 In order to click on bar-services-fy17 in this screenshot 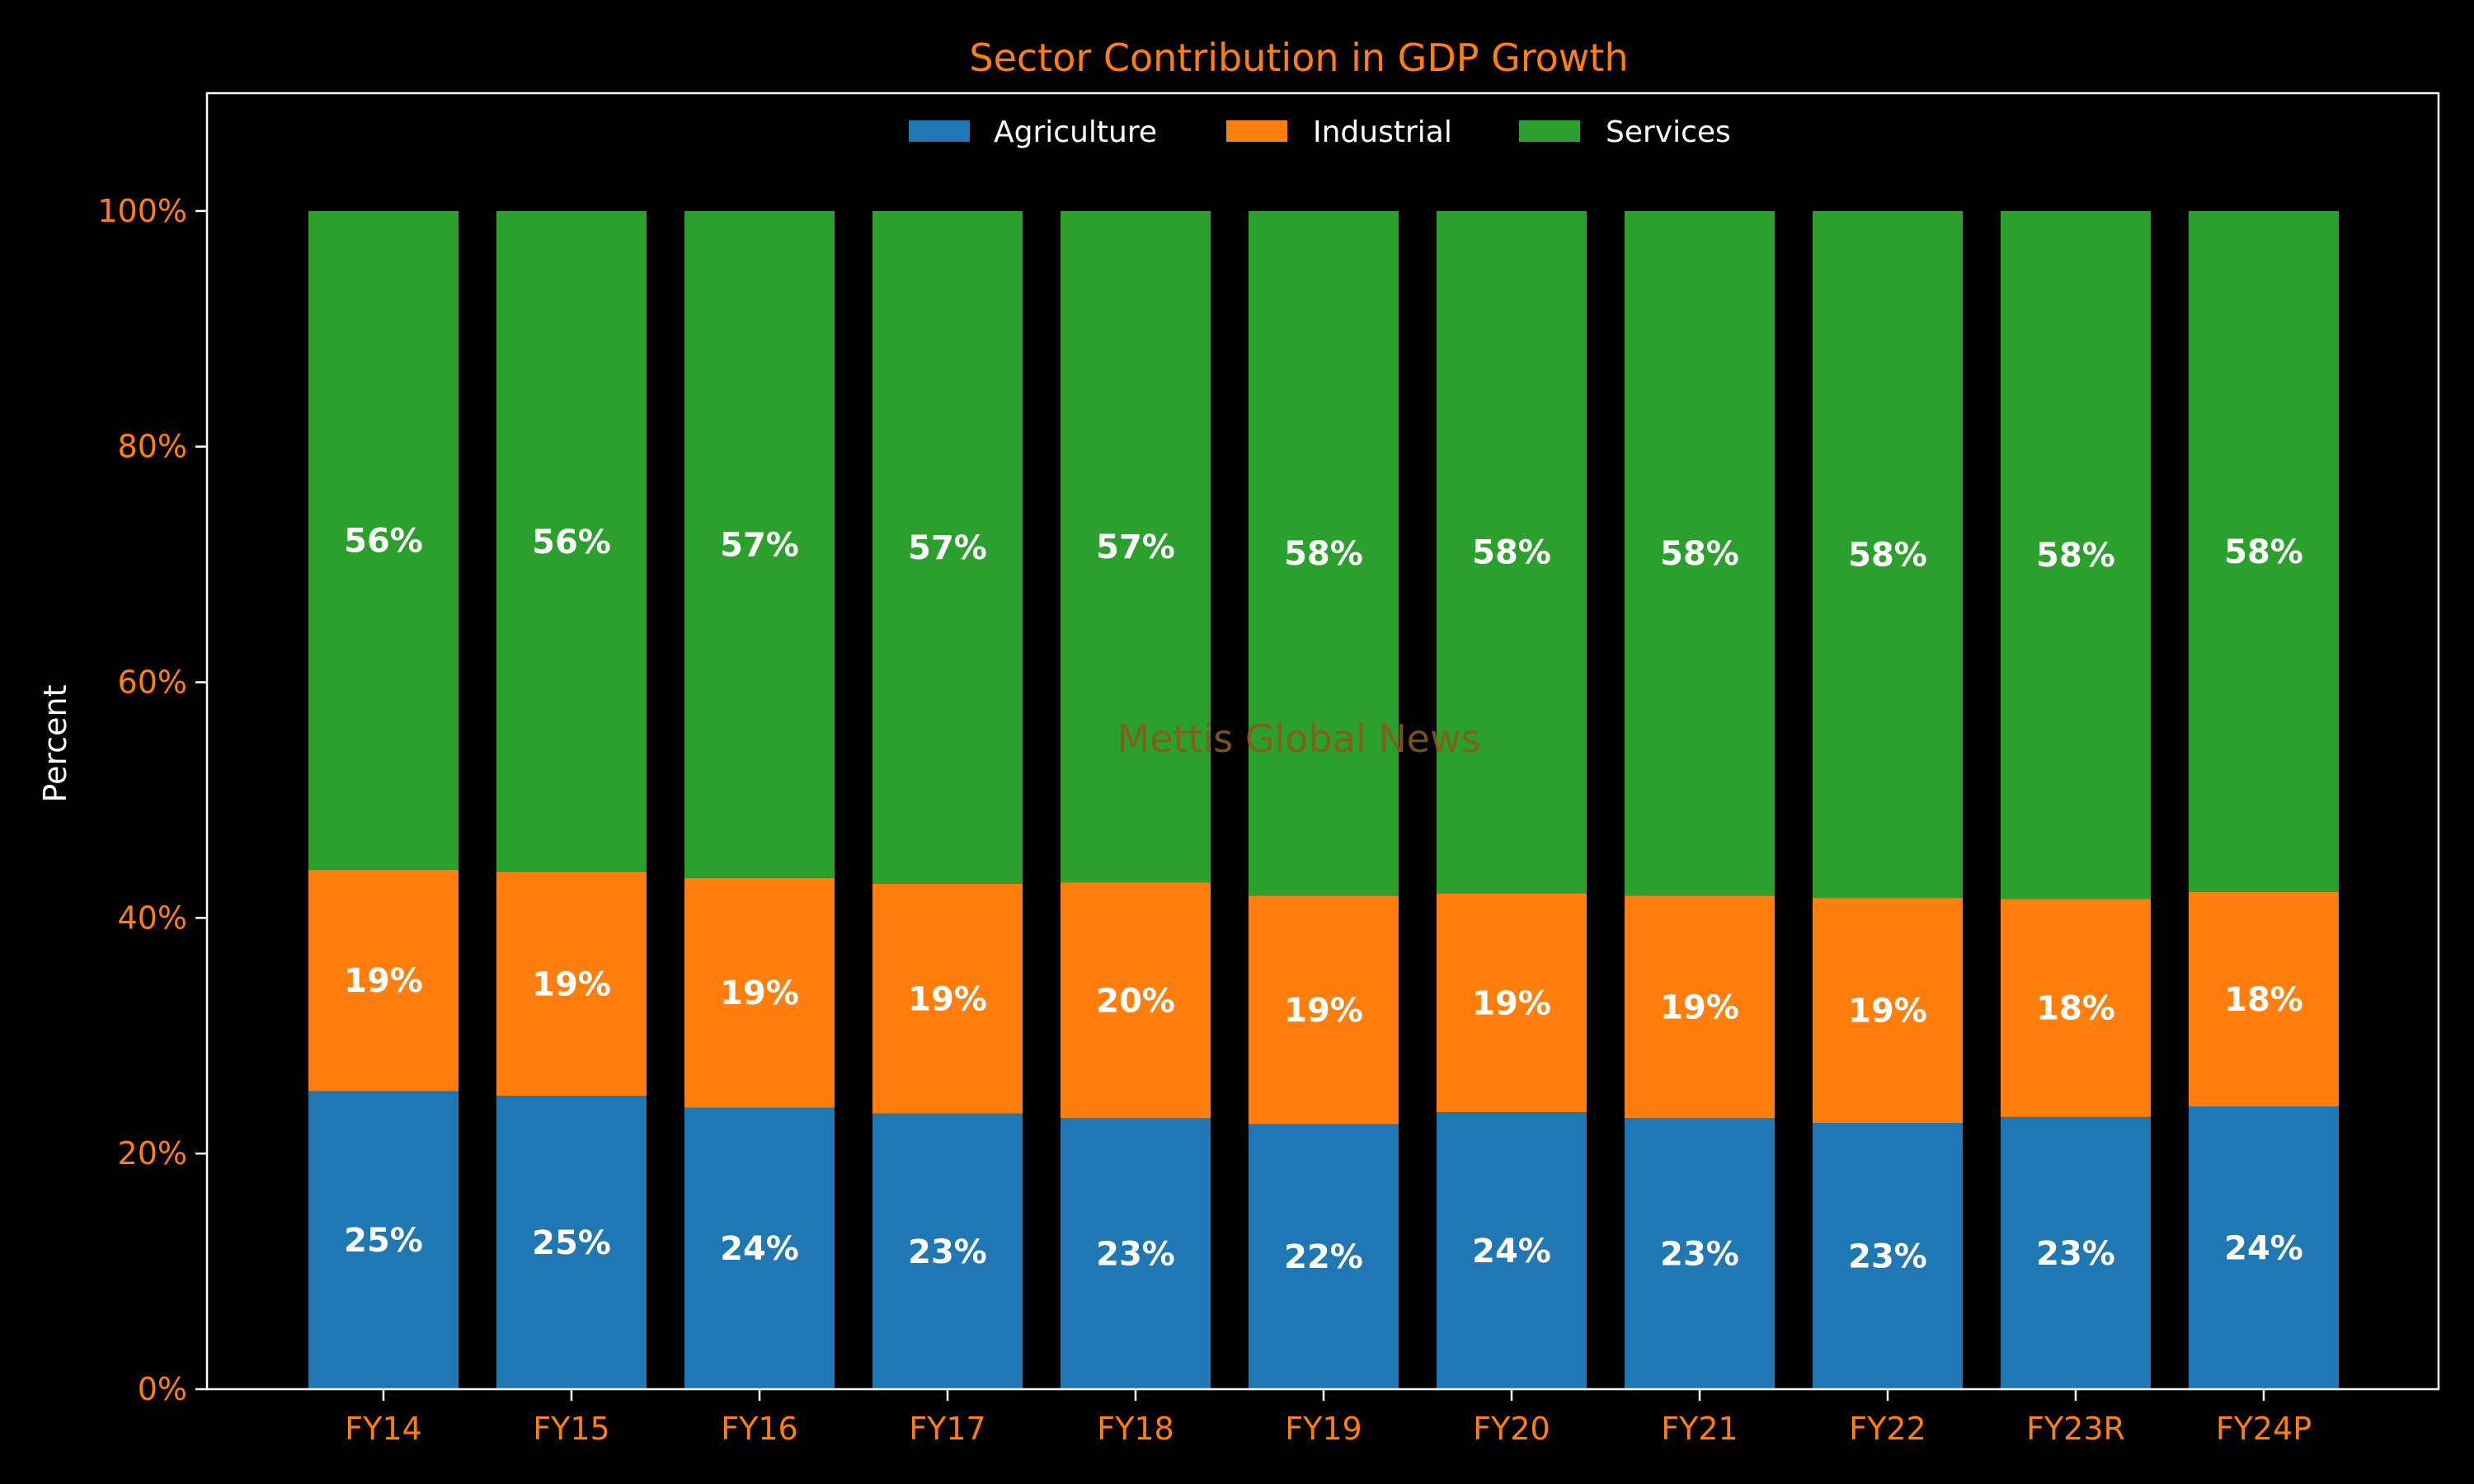, I will do `click(947, 547)`.